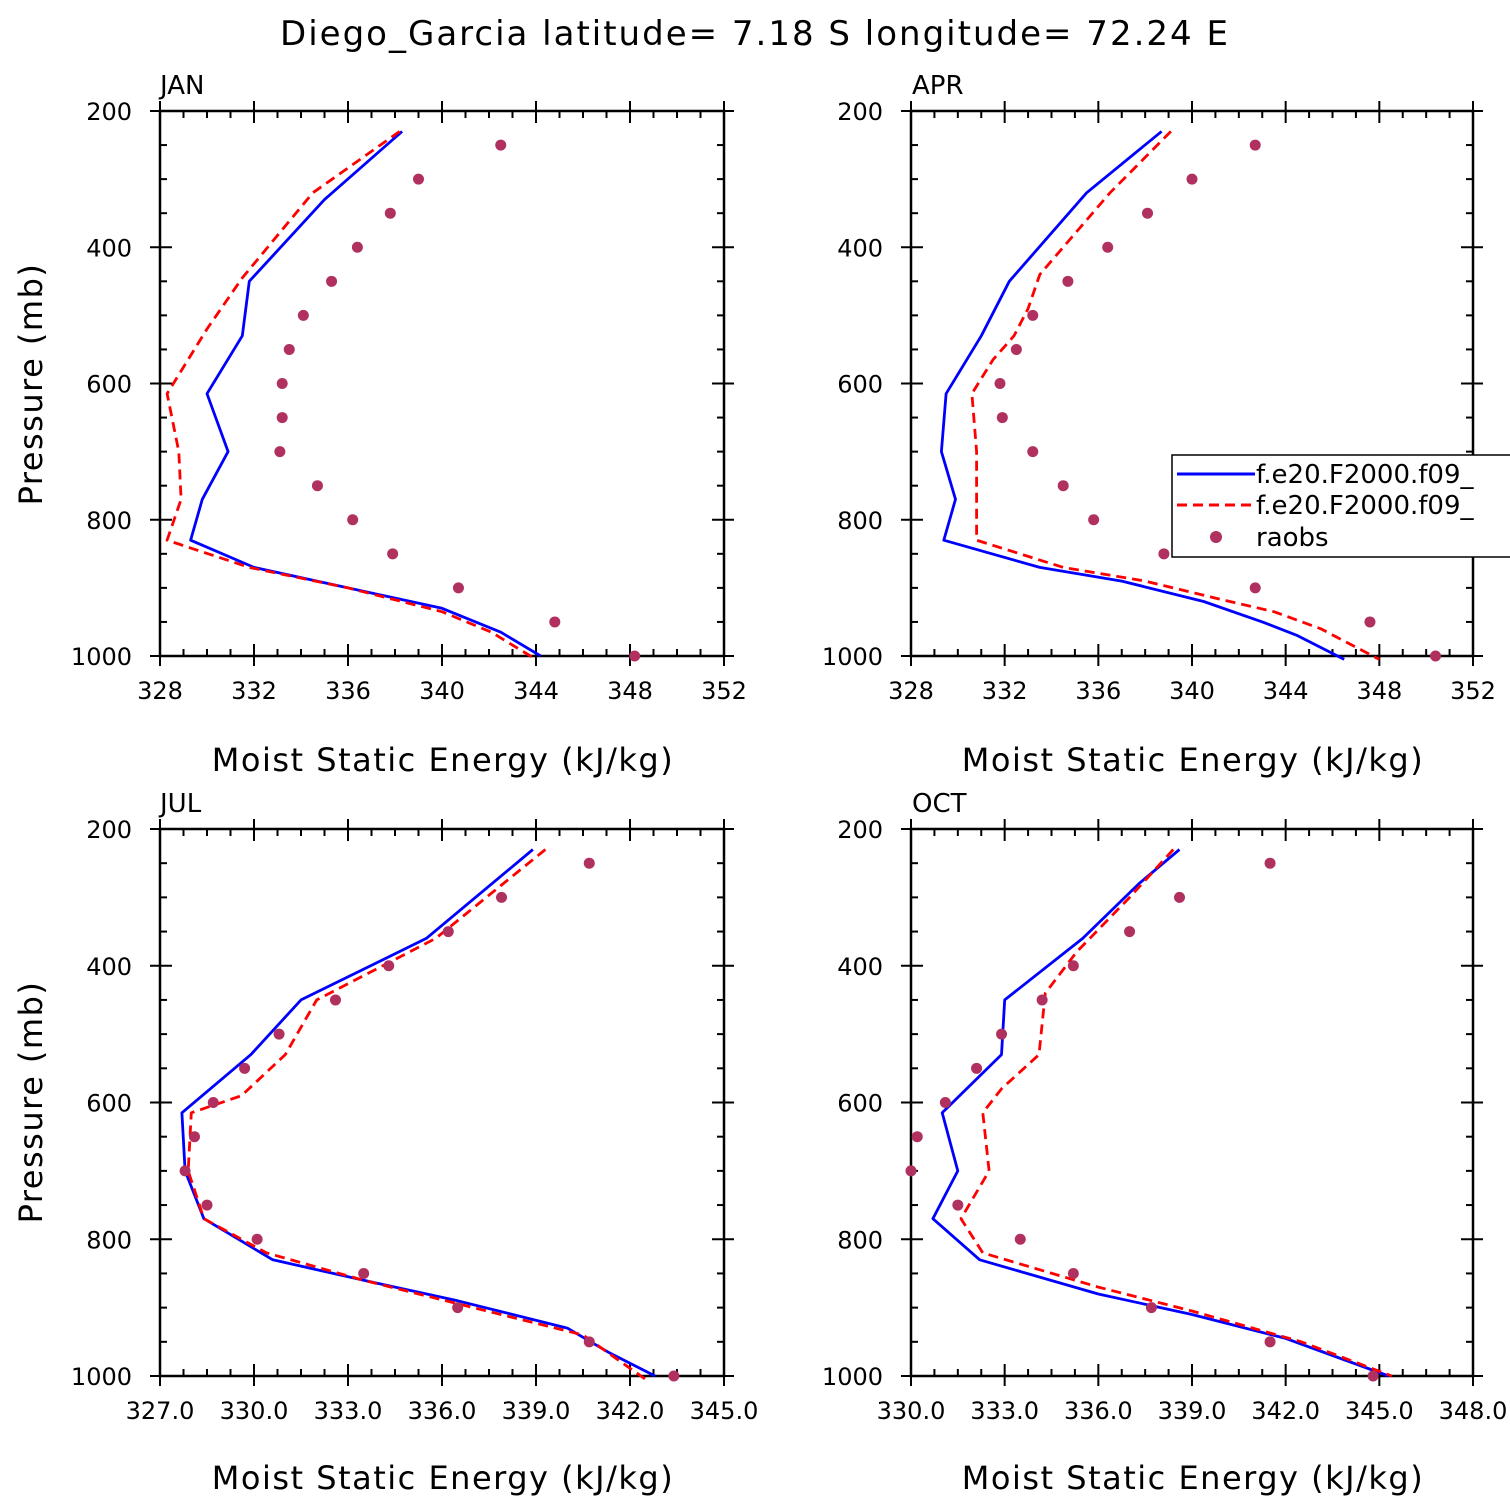 The image size is (1510, 1510). What do you see at coordinates (254, 691) in the screenshot?
I see `x-tick-label: 332` at bounding box center [254, 691].